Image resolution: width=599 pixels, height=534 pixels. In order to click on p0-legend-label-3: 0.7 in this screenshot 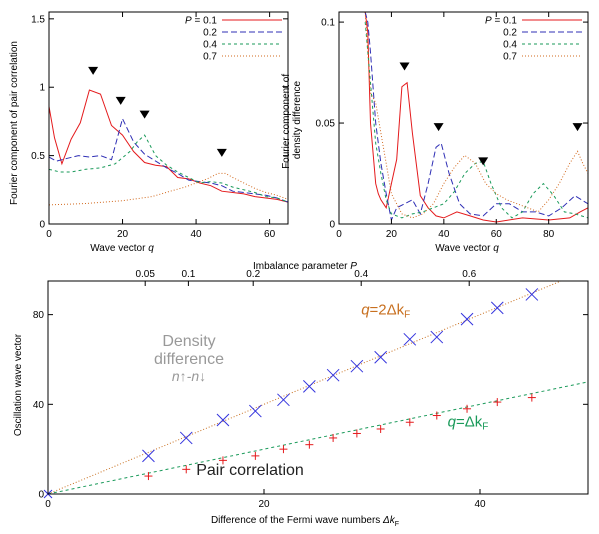, I will do `click(210, 57)`.